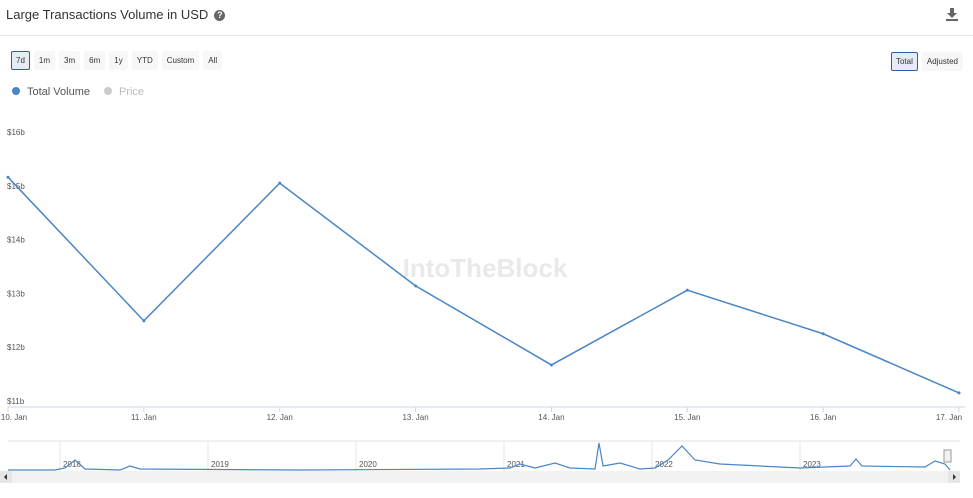 The image size is (973, 498). Describe the element at coordinates (952, 14) in the screenshot. I see `download-icon` at that location.